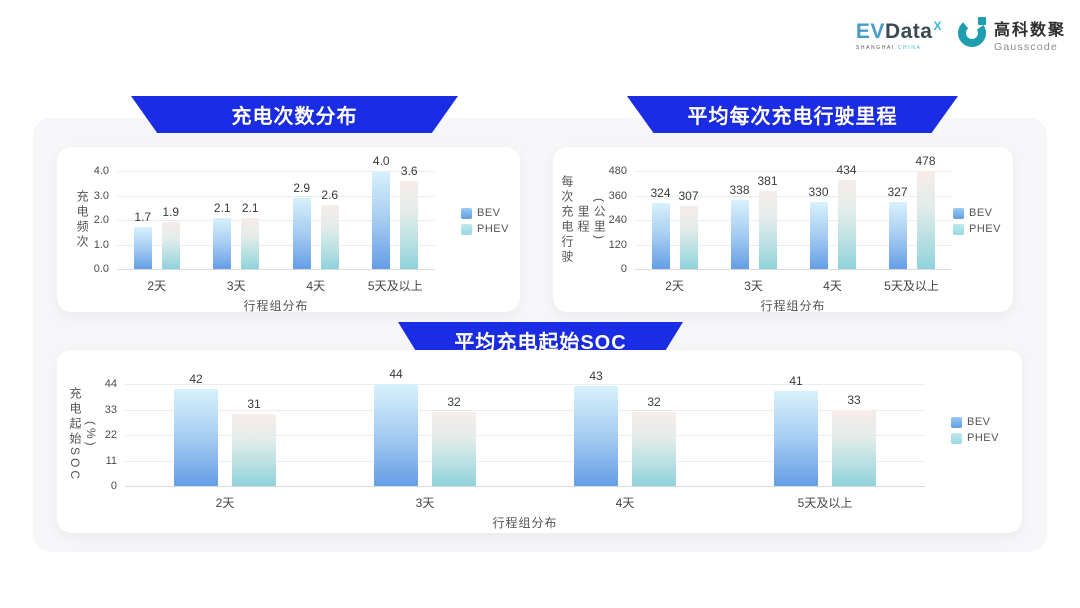 The height and width of the screenshot is (608, 1080). What do you see at coordinates (623, 269) in the screenshot?
I see `y-tick-label: 0` at bounding box center [623, 269].